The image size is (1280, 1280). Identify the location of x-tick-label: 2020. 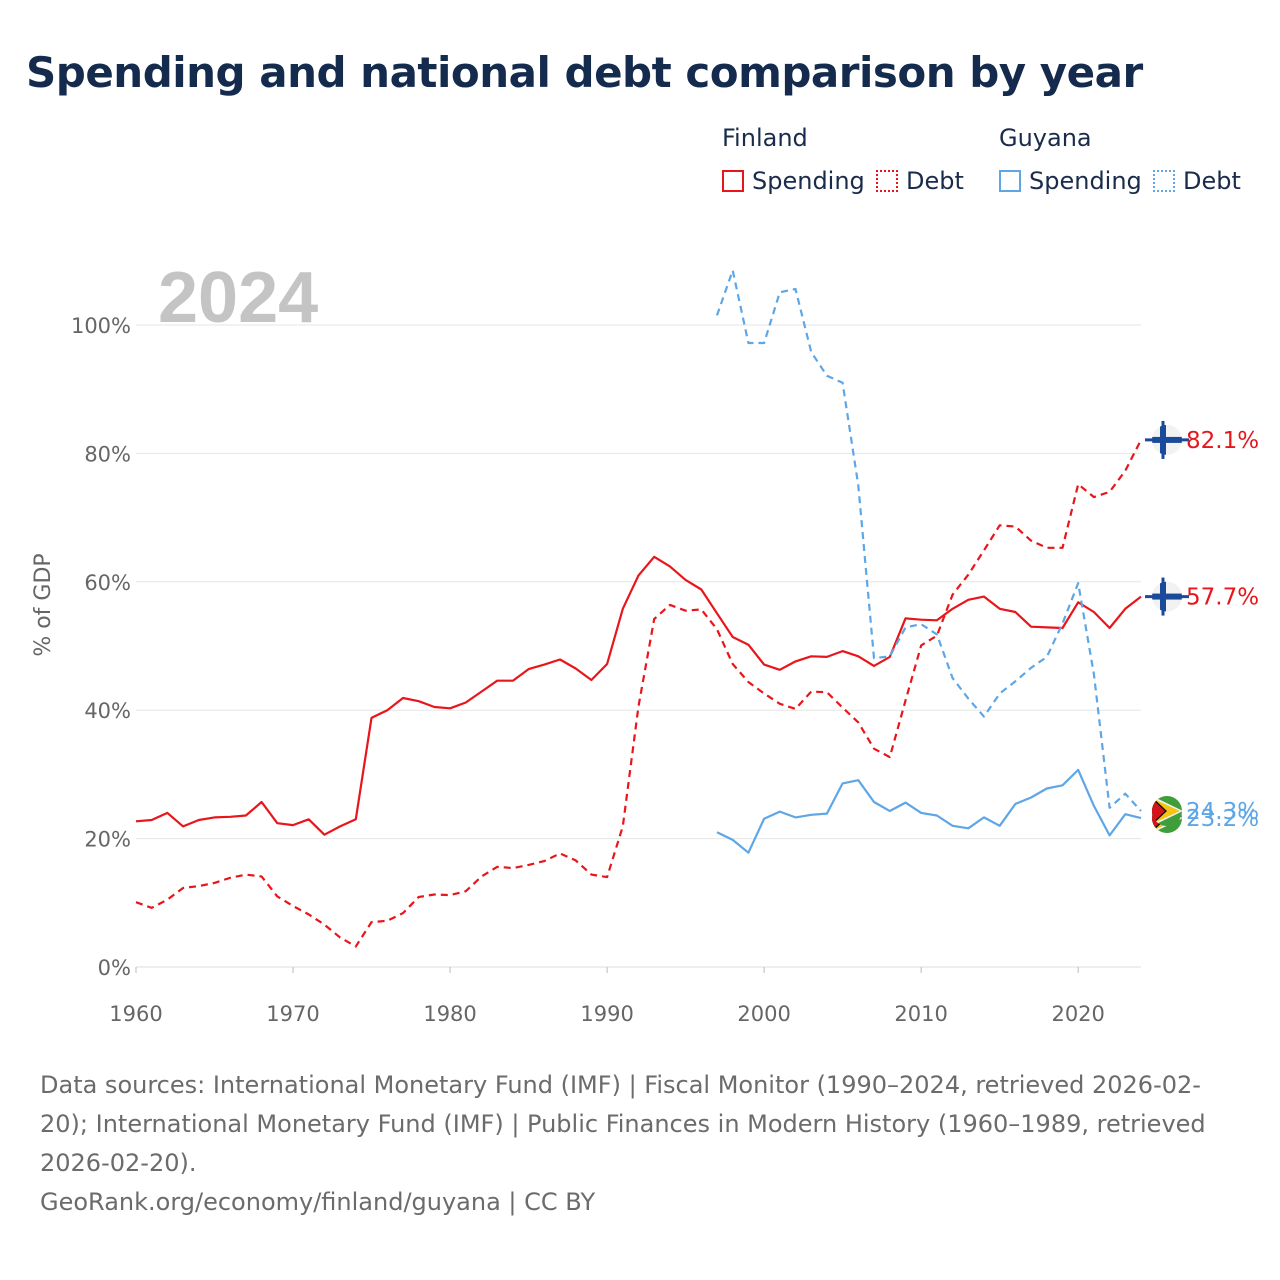
(1077, 1014).